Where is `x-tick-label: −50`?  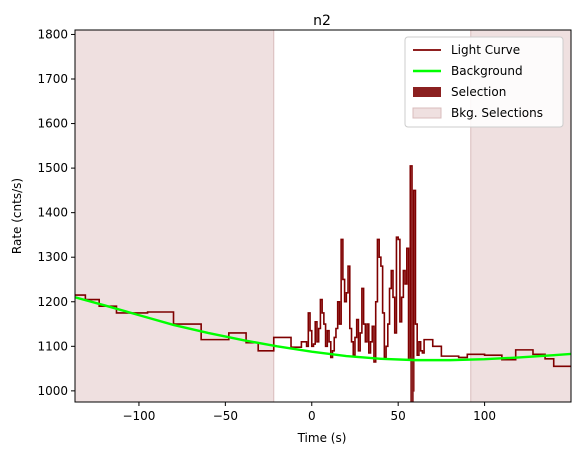
x-tick-label: −50 is located at coordinates (225, 416).